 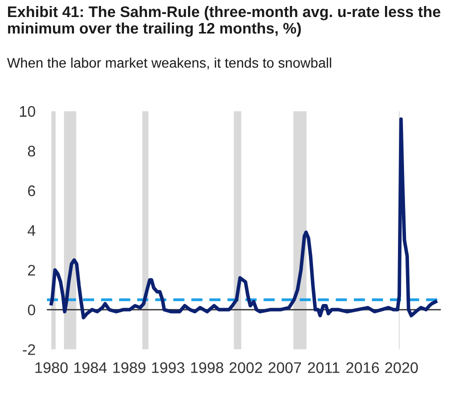 What do you see at coordinates (90, 368) in the screenshot?
I see `x-tick-label: 1984` at bounding box center [90, 368].